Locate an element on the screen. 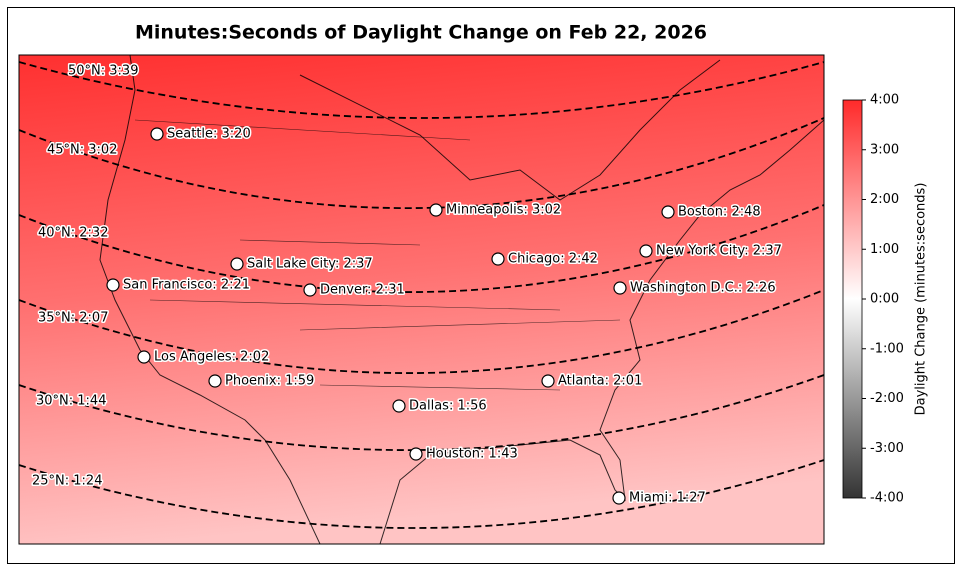 This screenshot has width=962, height=571. latitude-label: 25°N: 1:24 is located at coordinates (67, 481).